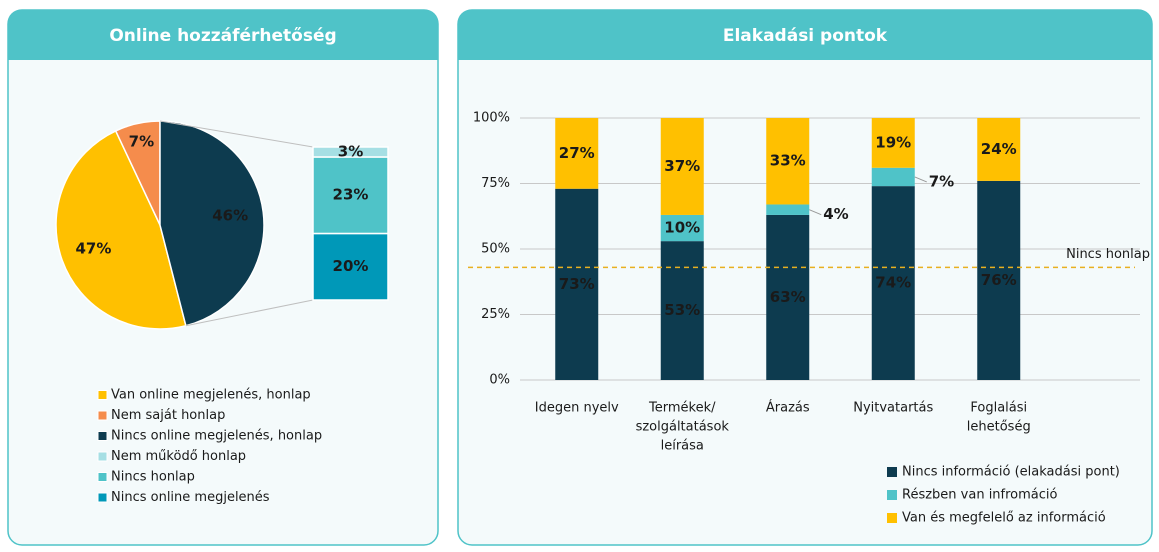  I want to click on y-tick-label: 75%, so click(495, 183).